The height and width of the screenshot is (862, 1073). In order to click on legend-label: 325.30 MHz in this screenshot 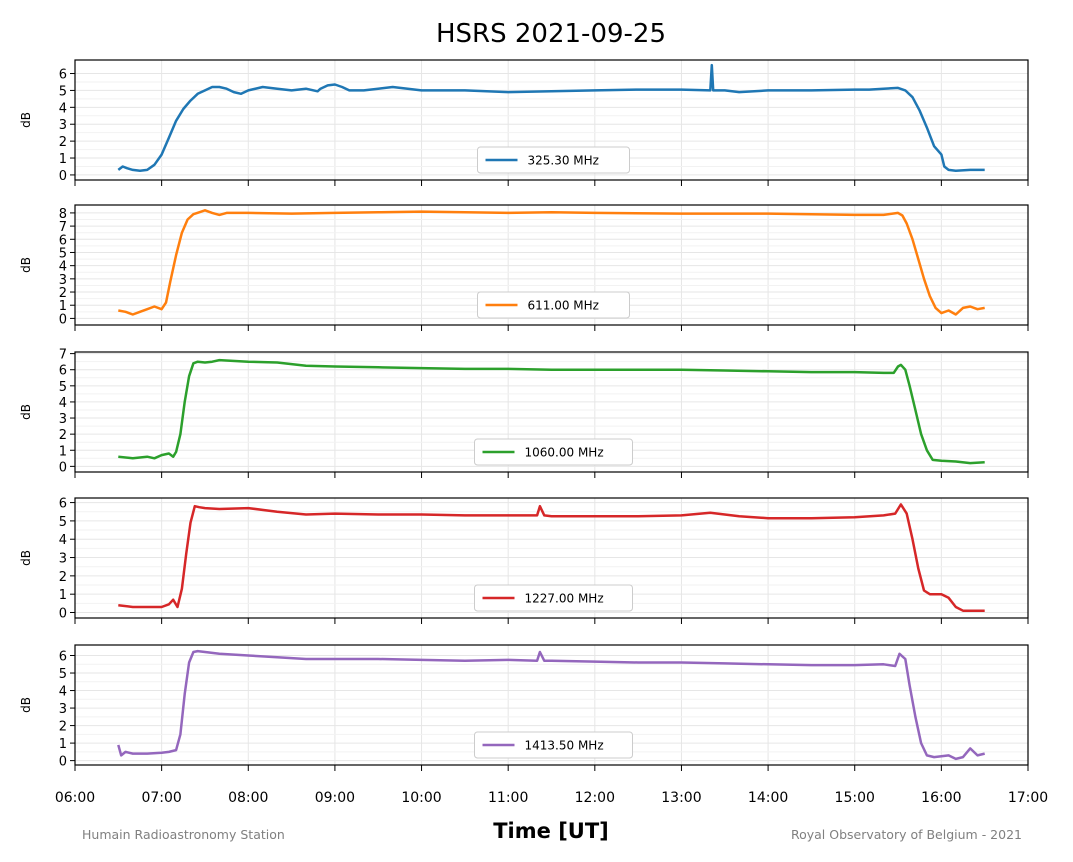, I will do `click(563, 161)`.